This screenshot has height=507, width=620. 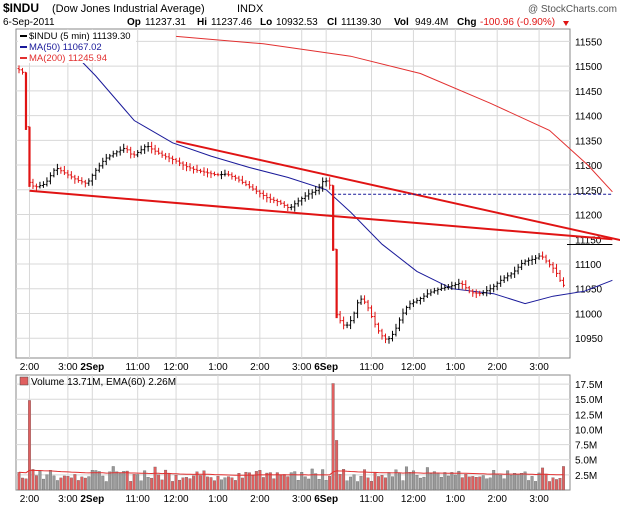 What do you see at coordinates (302, 367) in the screenshot?
I see `date-tick-label: 3:00` at bounding box center [302, 367].